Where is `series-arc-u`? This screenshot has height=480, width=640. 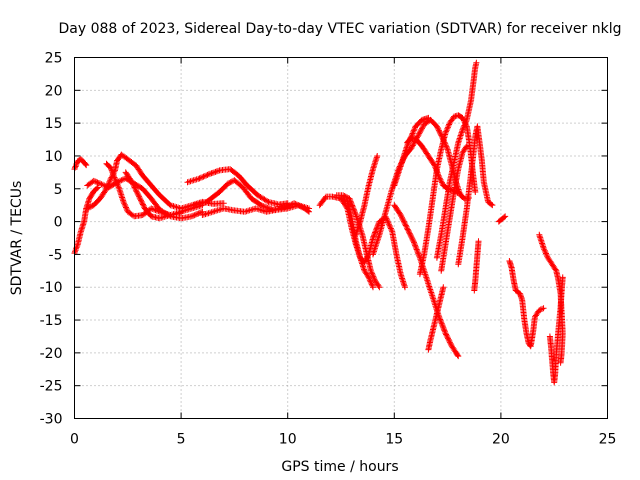
series-arc-u is located at coordinates (454, 208).